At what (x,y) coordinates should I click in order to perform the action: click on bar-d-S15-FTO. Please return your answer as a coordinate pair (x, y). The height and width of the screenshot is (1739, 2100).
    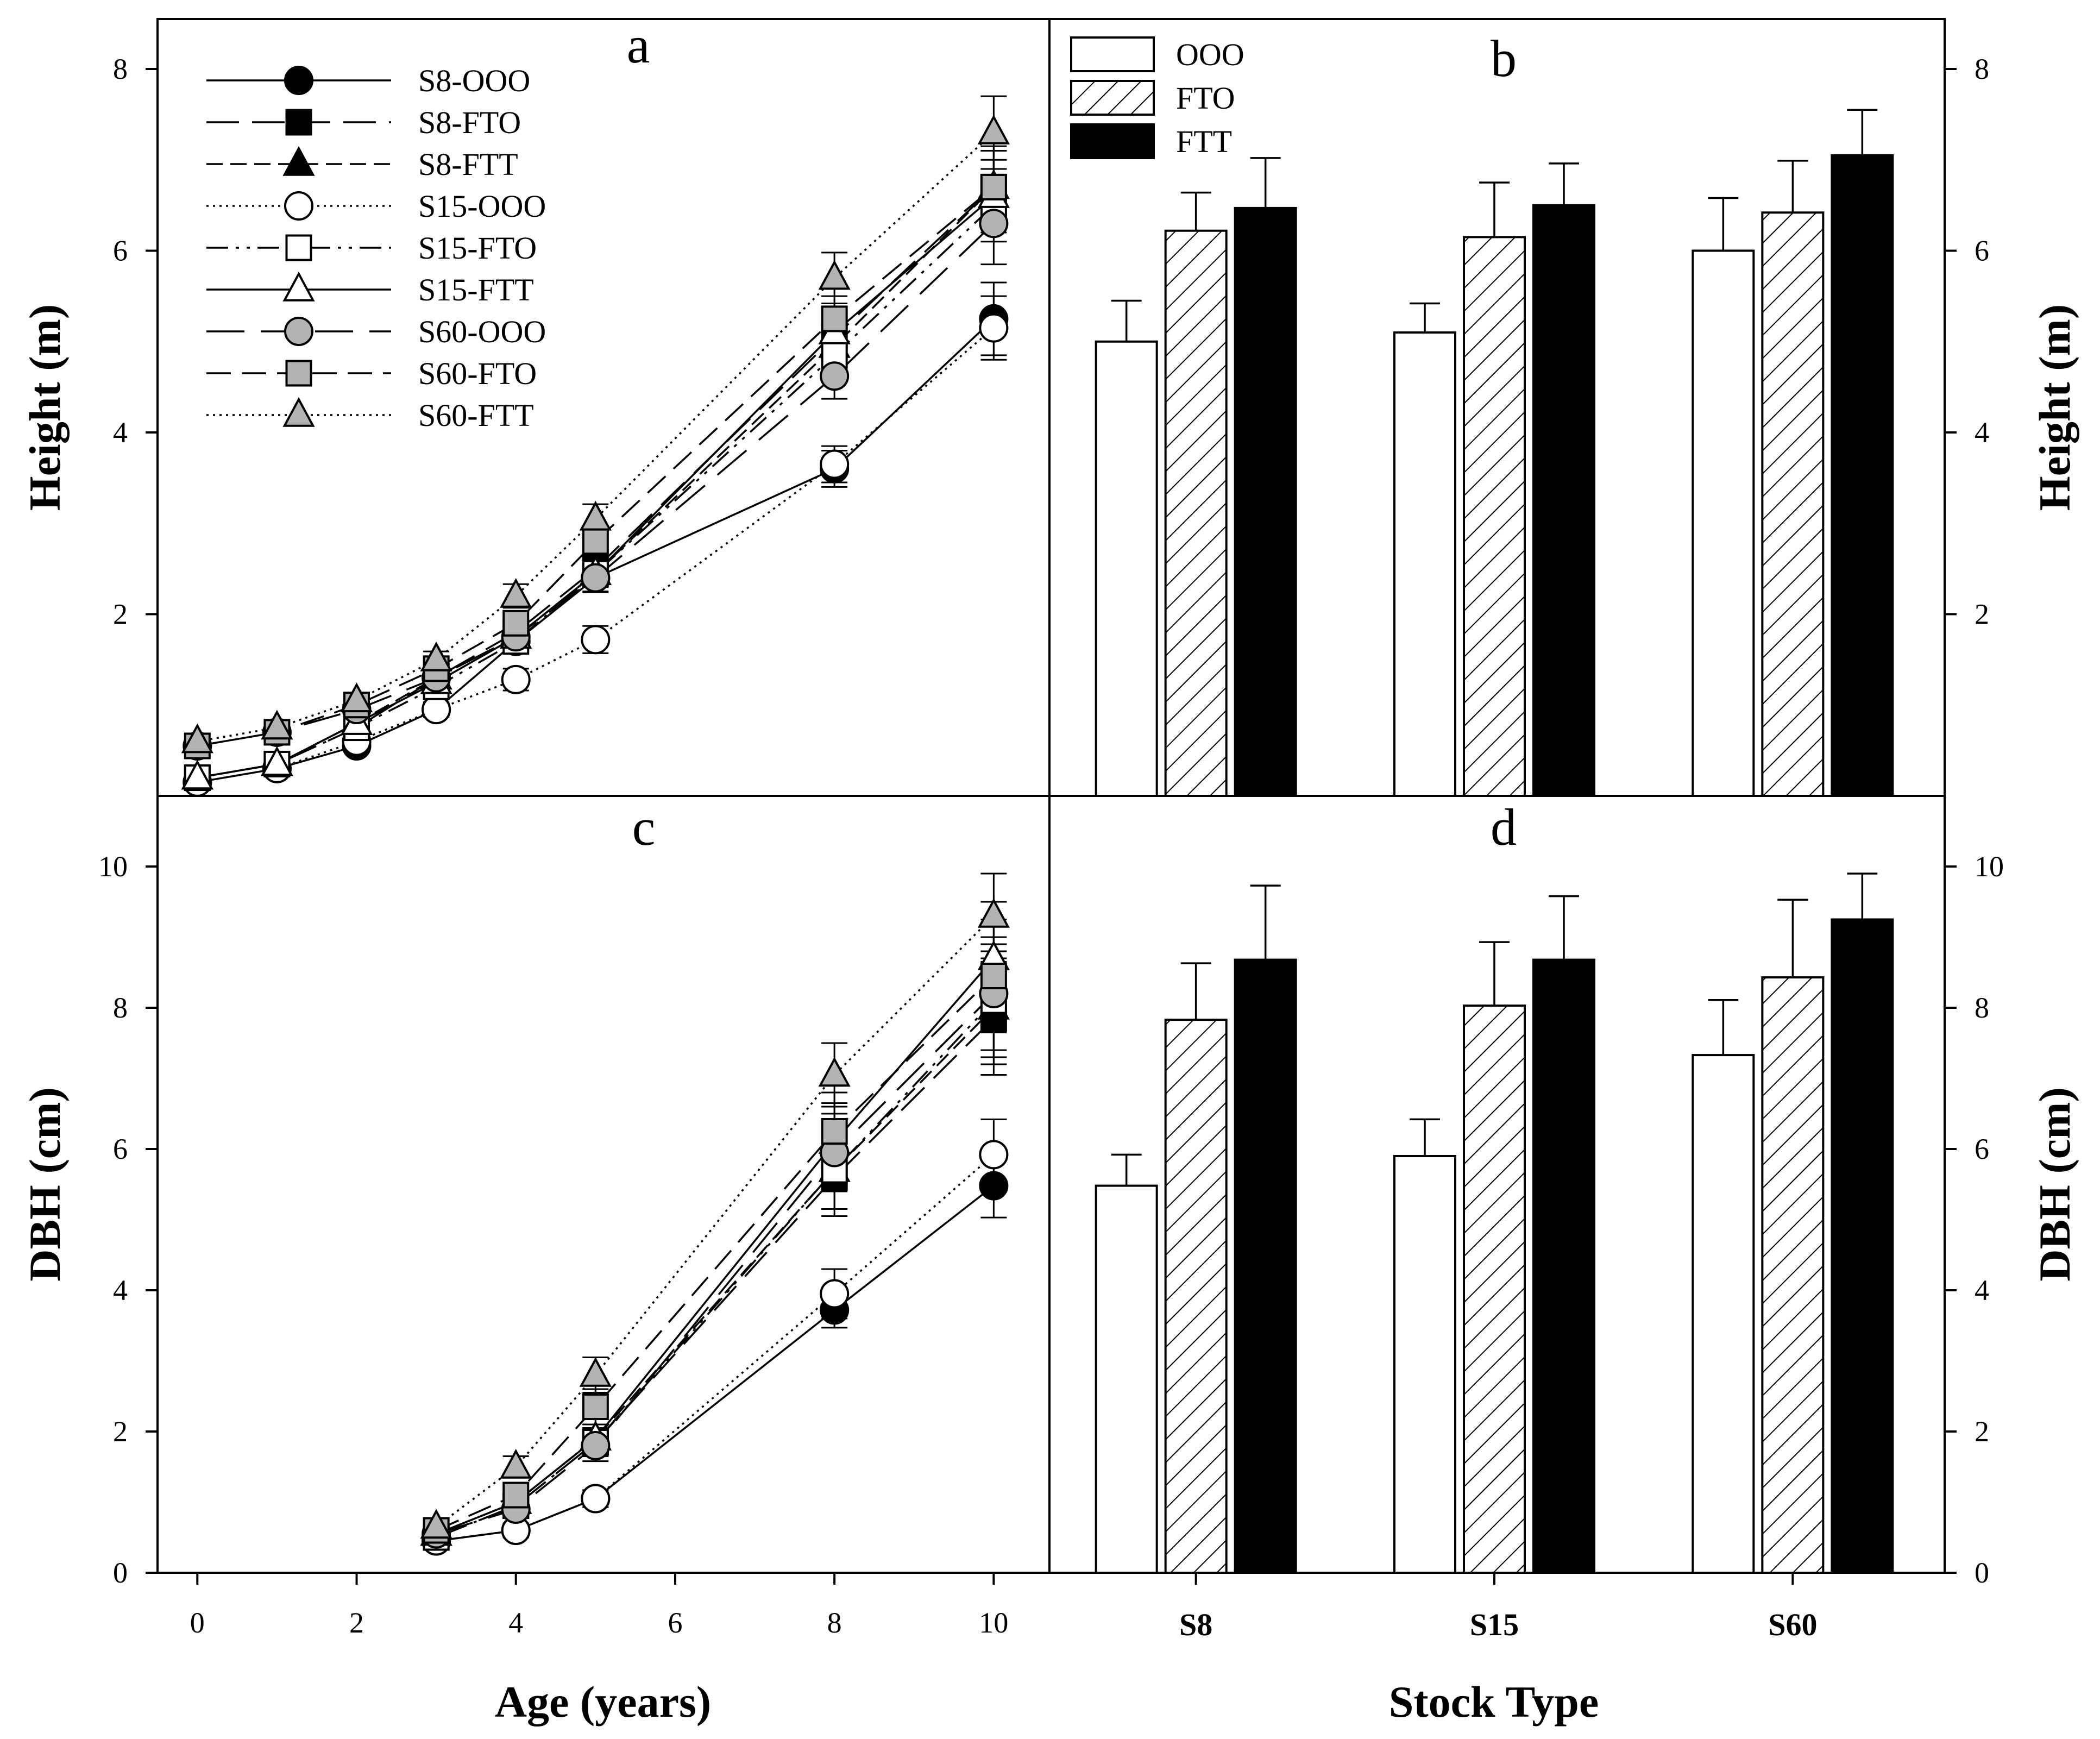
    Looking at the image, I should click on (1494, 1289).